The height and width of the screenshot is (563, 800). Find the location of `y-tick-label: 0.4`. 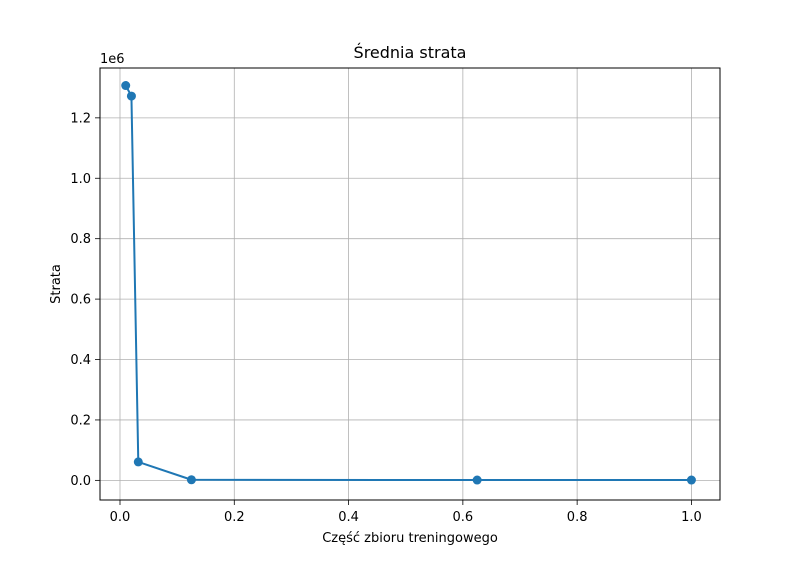

y-tick-label: 0.4 is located at coordinates (80, 360).